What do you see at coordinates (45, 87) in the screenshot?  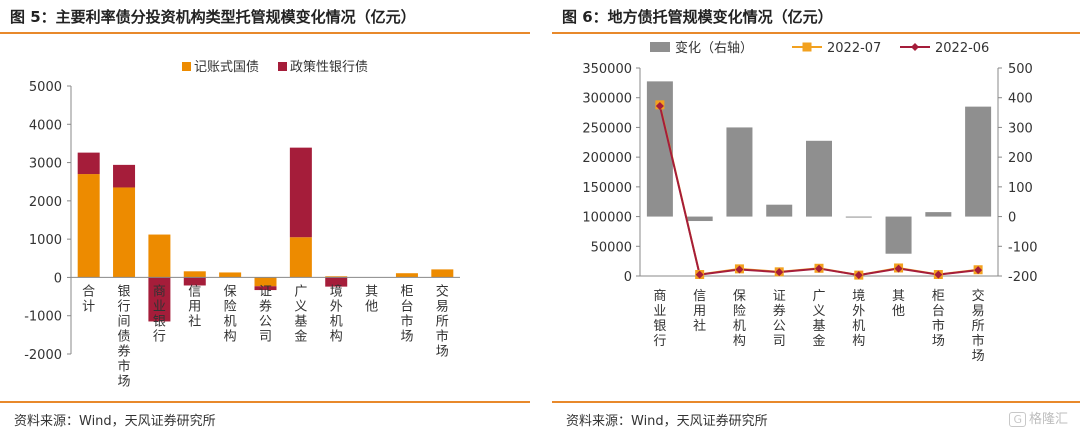 I see `y-tick-label: 5000` at bounding box center [45, 87].